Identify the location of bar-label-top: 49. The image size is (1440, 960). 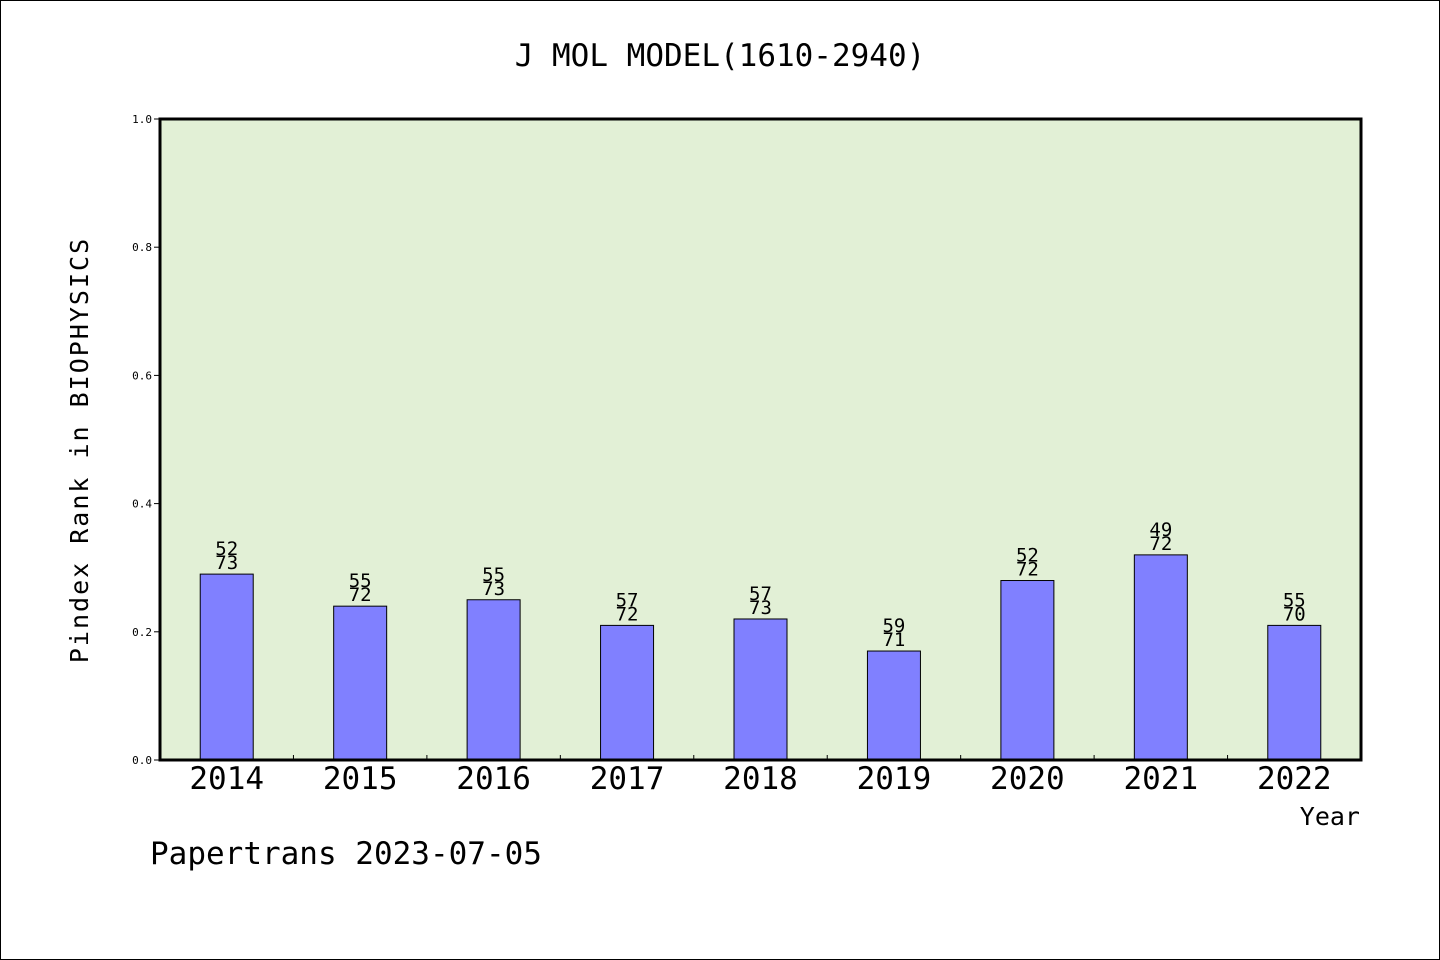
(1160, 530).